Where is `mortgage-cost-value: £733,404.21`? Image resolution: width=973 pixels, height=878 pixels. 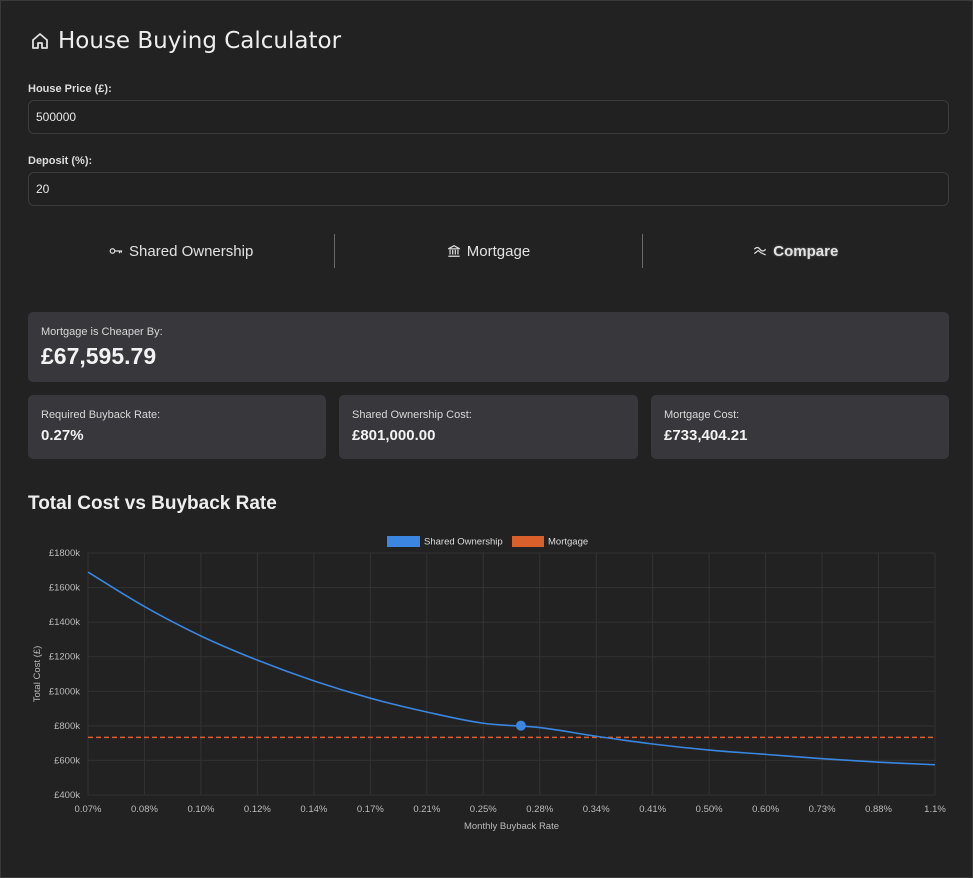 mortgage-cost-value: £733,404.21 is located at coordinates (706, 435).